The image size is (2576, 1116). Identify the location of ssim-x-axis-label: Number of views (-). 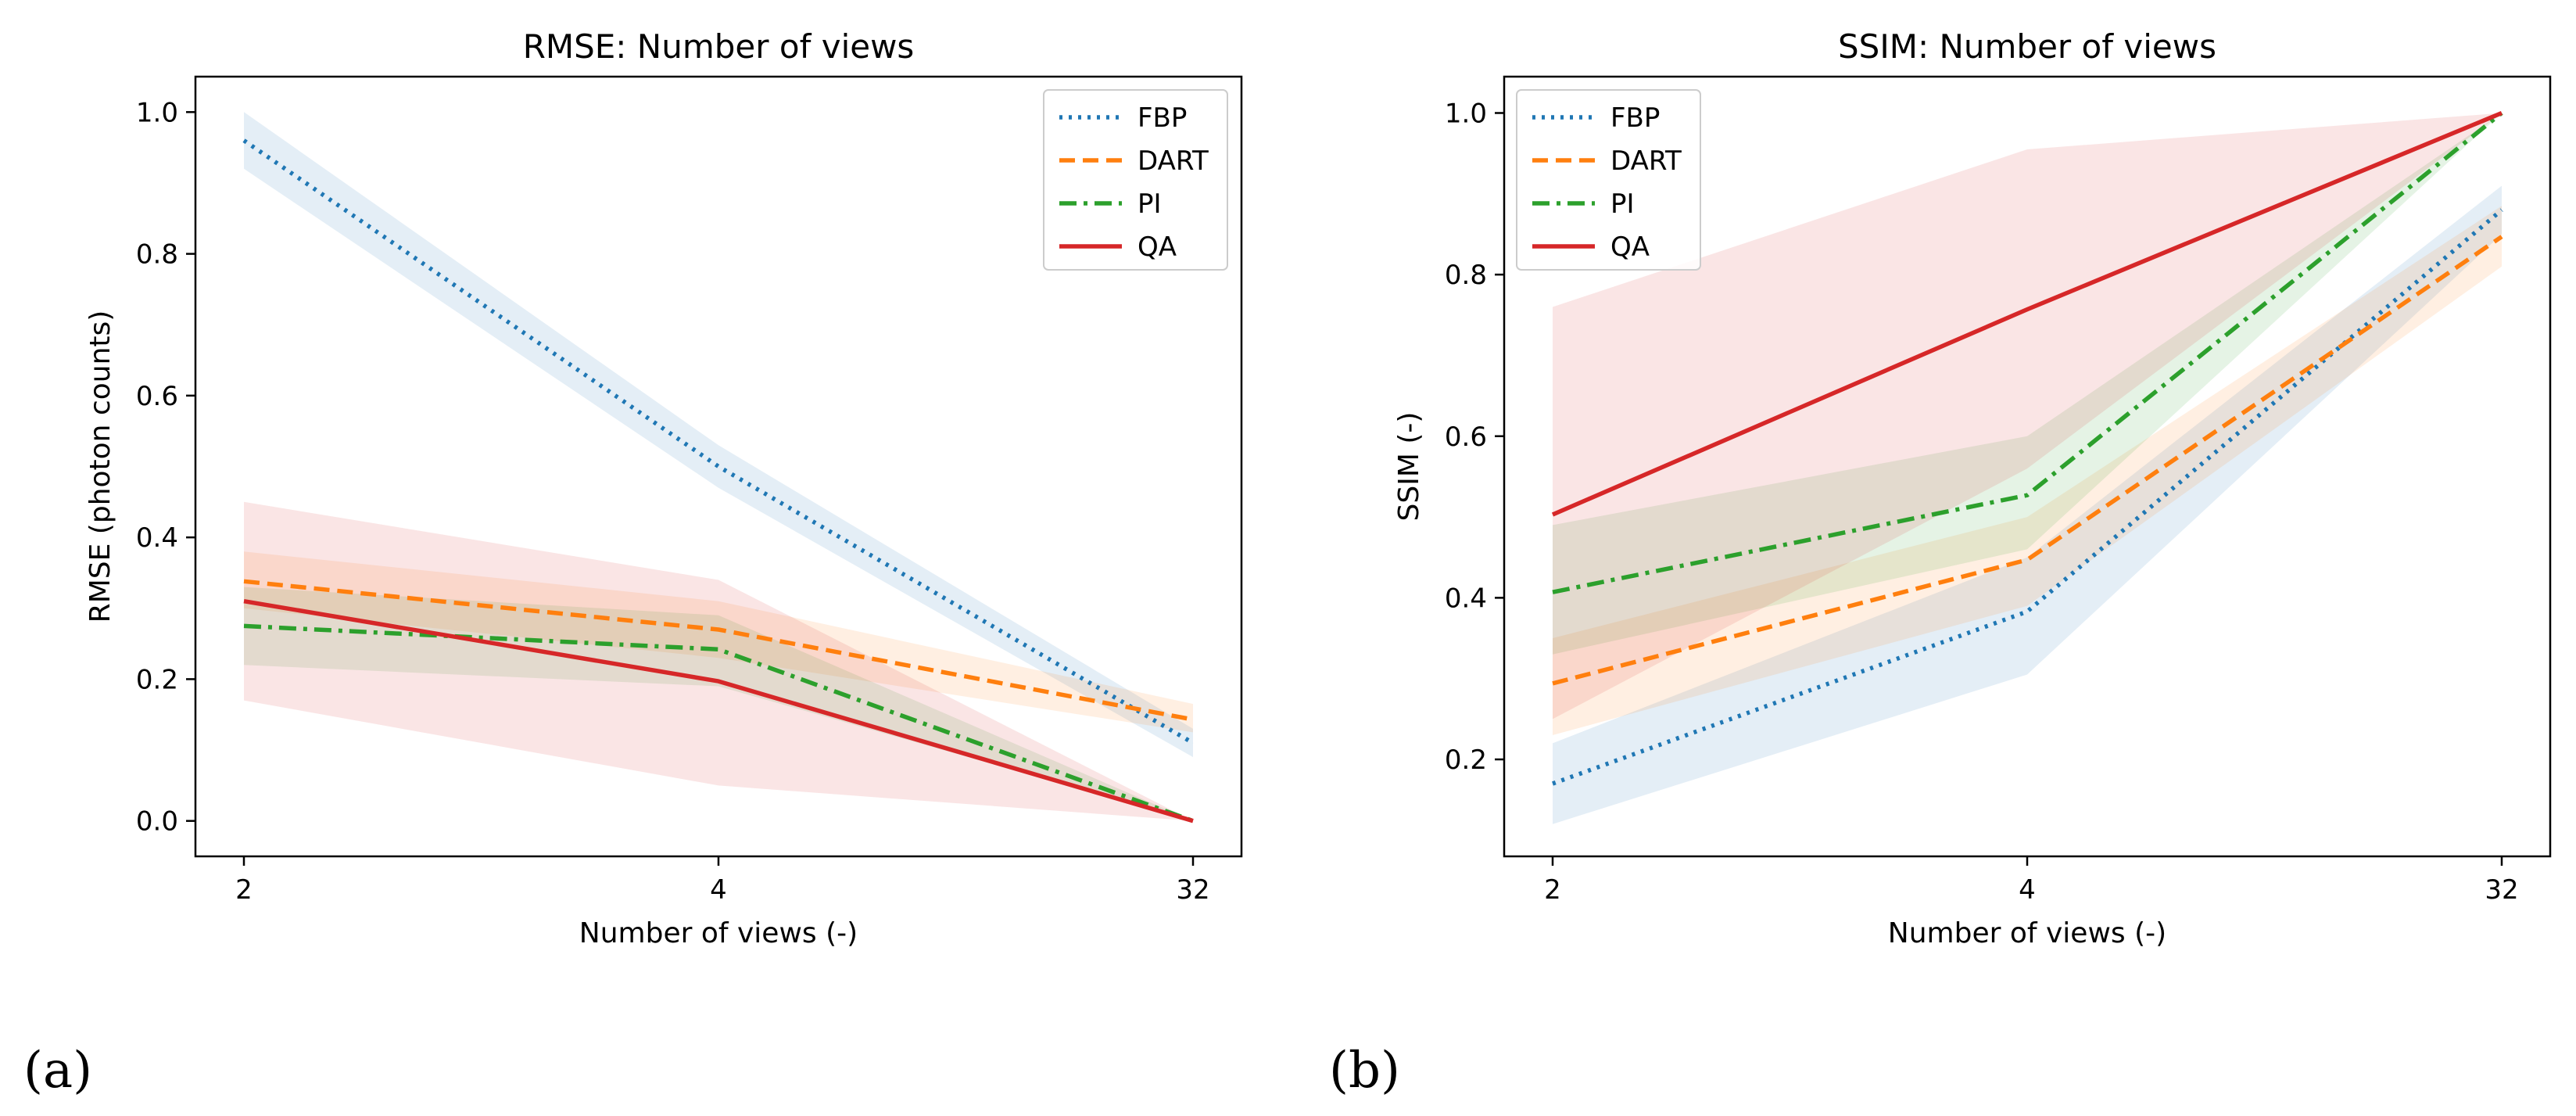
(2027, 933).